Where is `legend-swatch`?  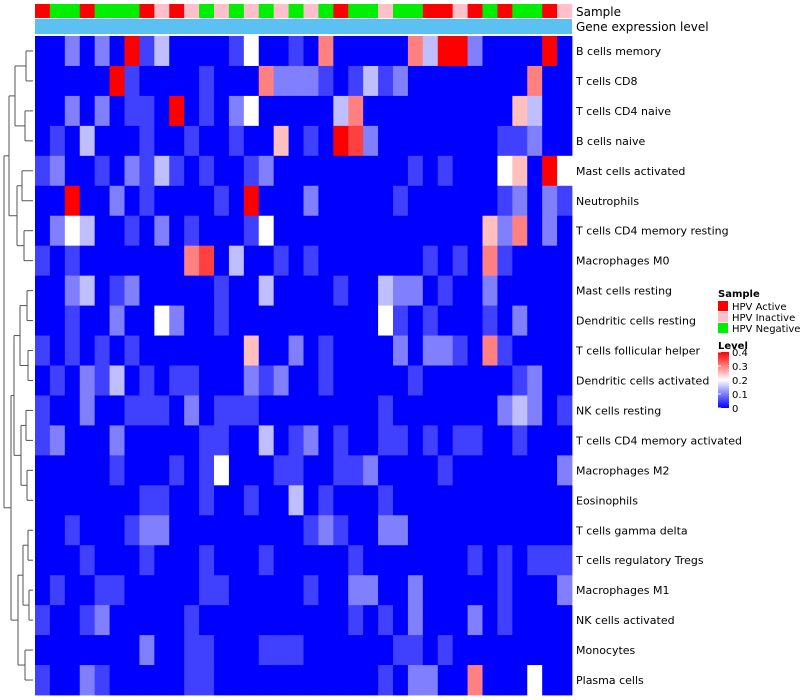 legend-swatch is located at coordinates (723, 317).